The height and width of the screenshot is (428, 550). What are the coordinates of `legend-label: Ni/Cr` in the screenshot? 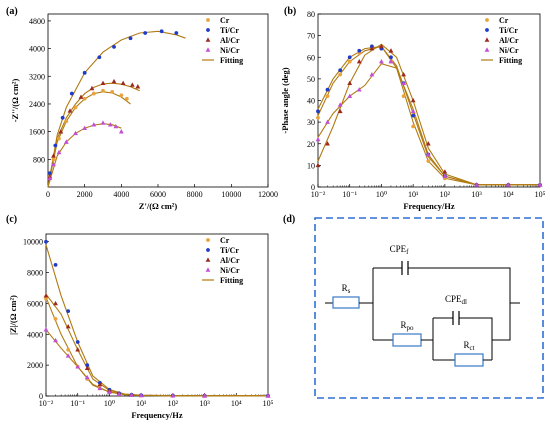 It's located at (230, 50).